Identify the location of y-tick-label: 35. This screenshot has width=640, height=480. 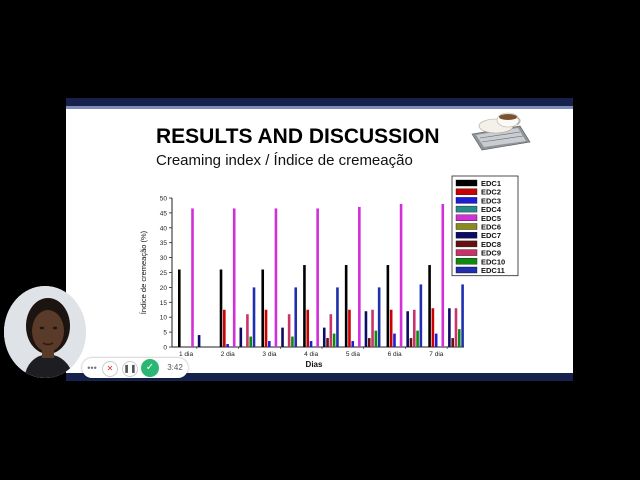
(164, 243).